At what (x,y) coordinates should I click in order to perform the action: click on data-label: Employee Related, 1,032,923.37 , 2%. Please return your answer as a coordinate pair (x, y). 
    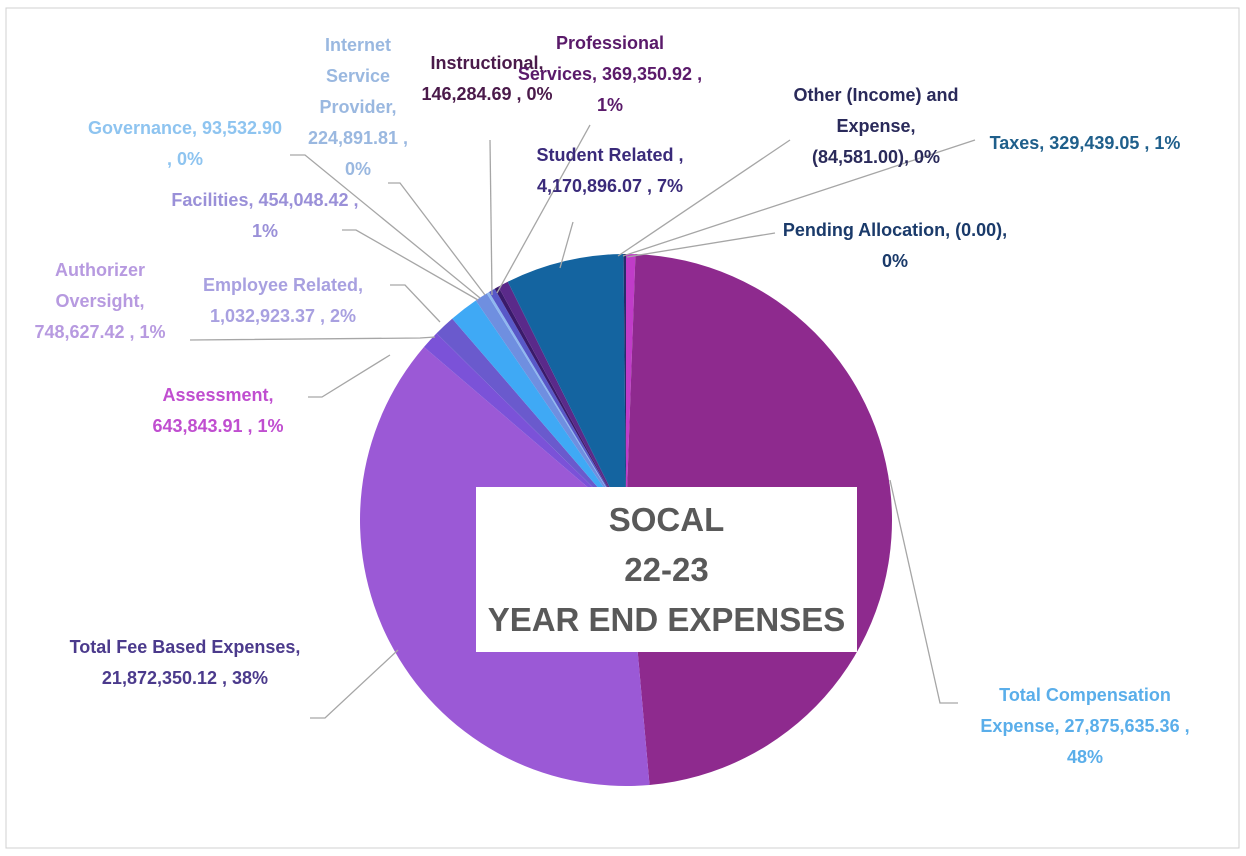
    Looking at the image, I should click on (283, 300).